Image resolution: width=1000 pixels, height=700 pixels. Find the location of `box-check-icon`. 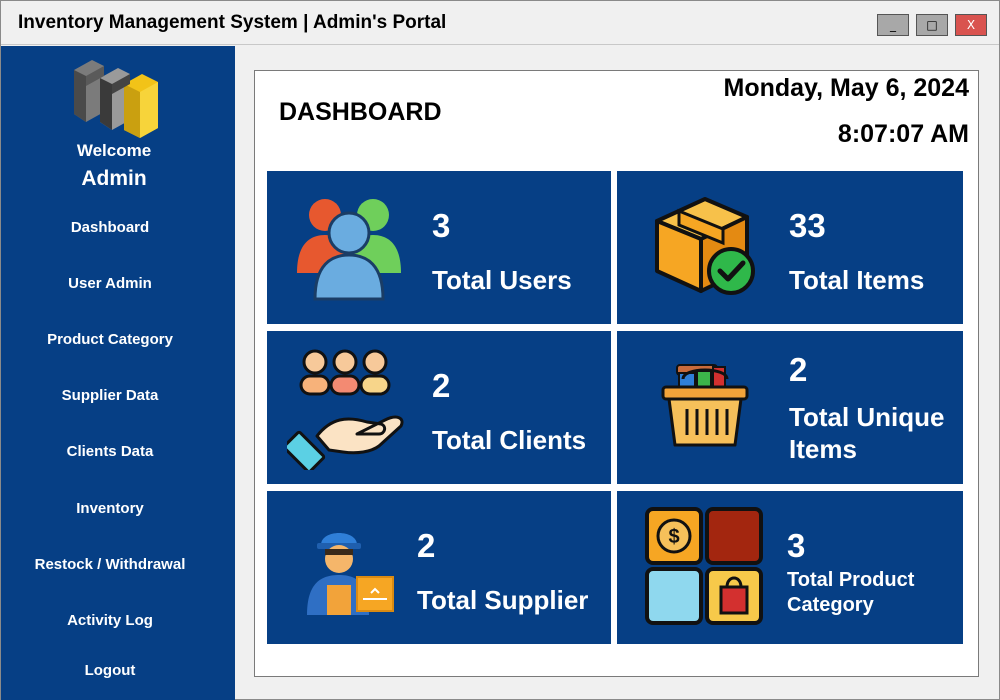

box-check-icon is located at coordinates (705, 246).